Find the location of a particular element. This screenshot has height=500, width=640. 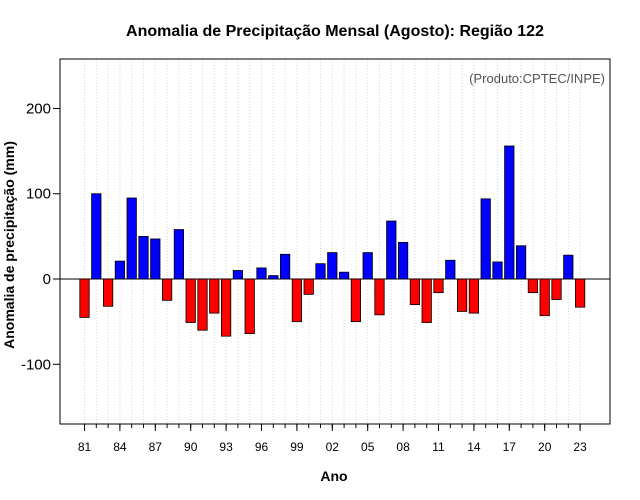

bar-1997 is located at coordinates (273, 277).